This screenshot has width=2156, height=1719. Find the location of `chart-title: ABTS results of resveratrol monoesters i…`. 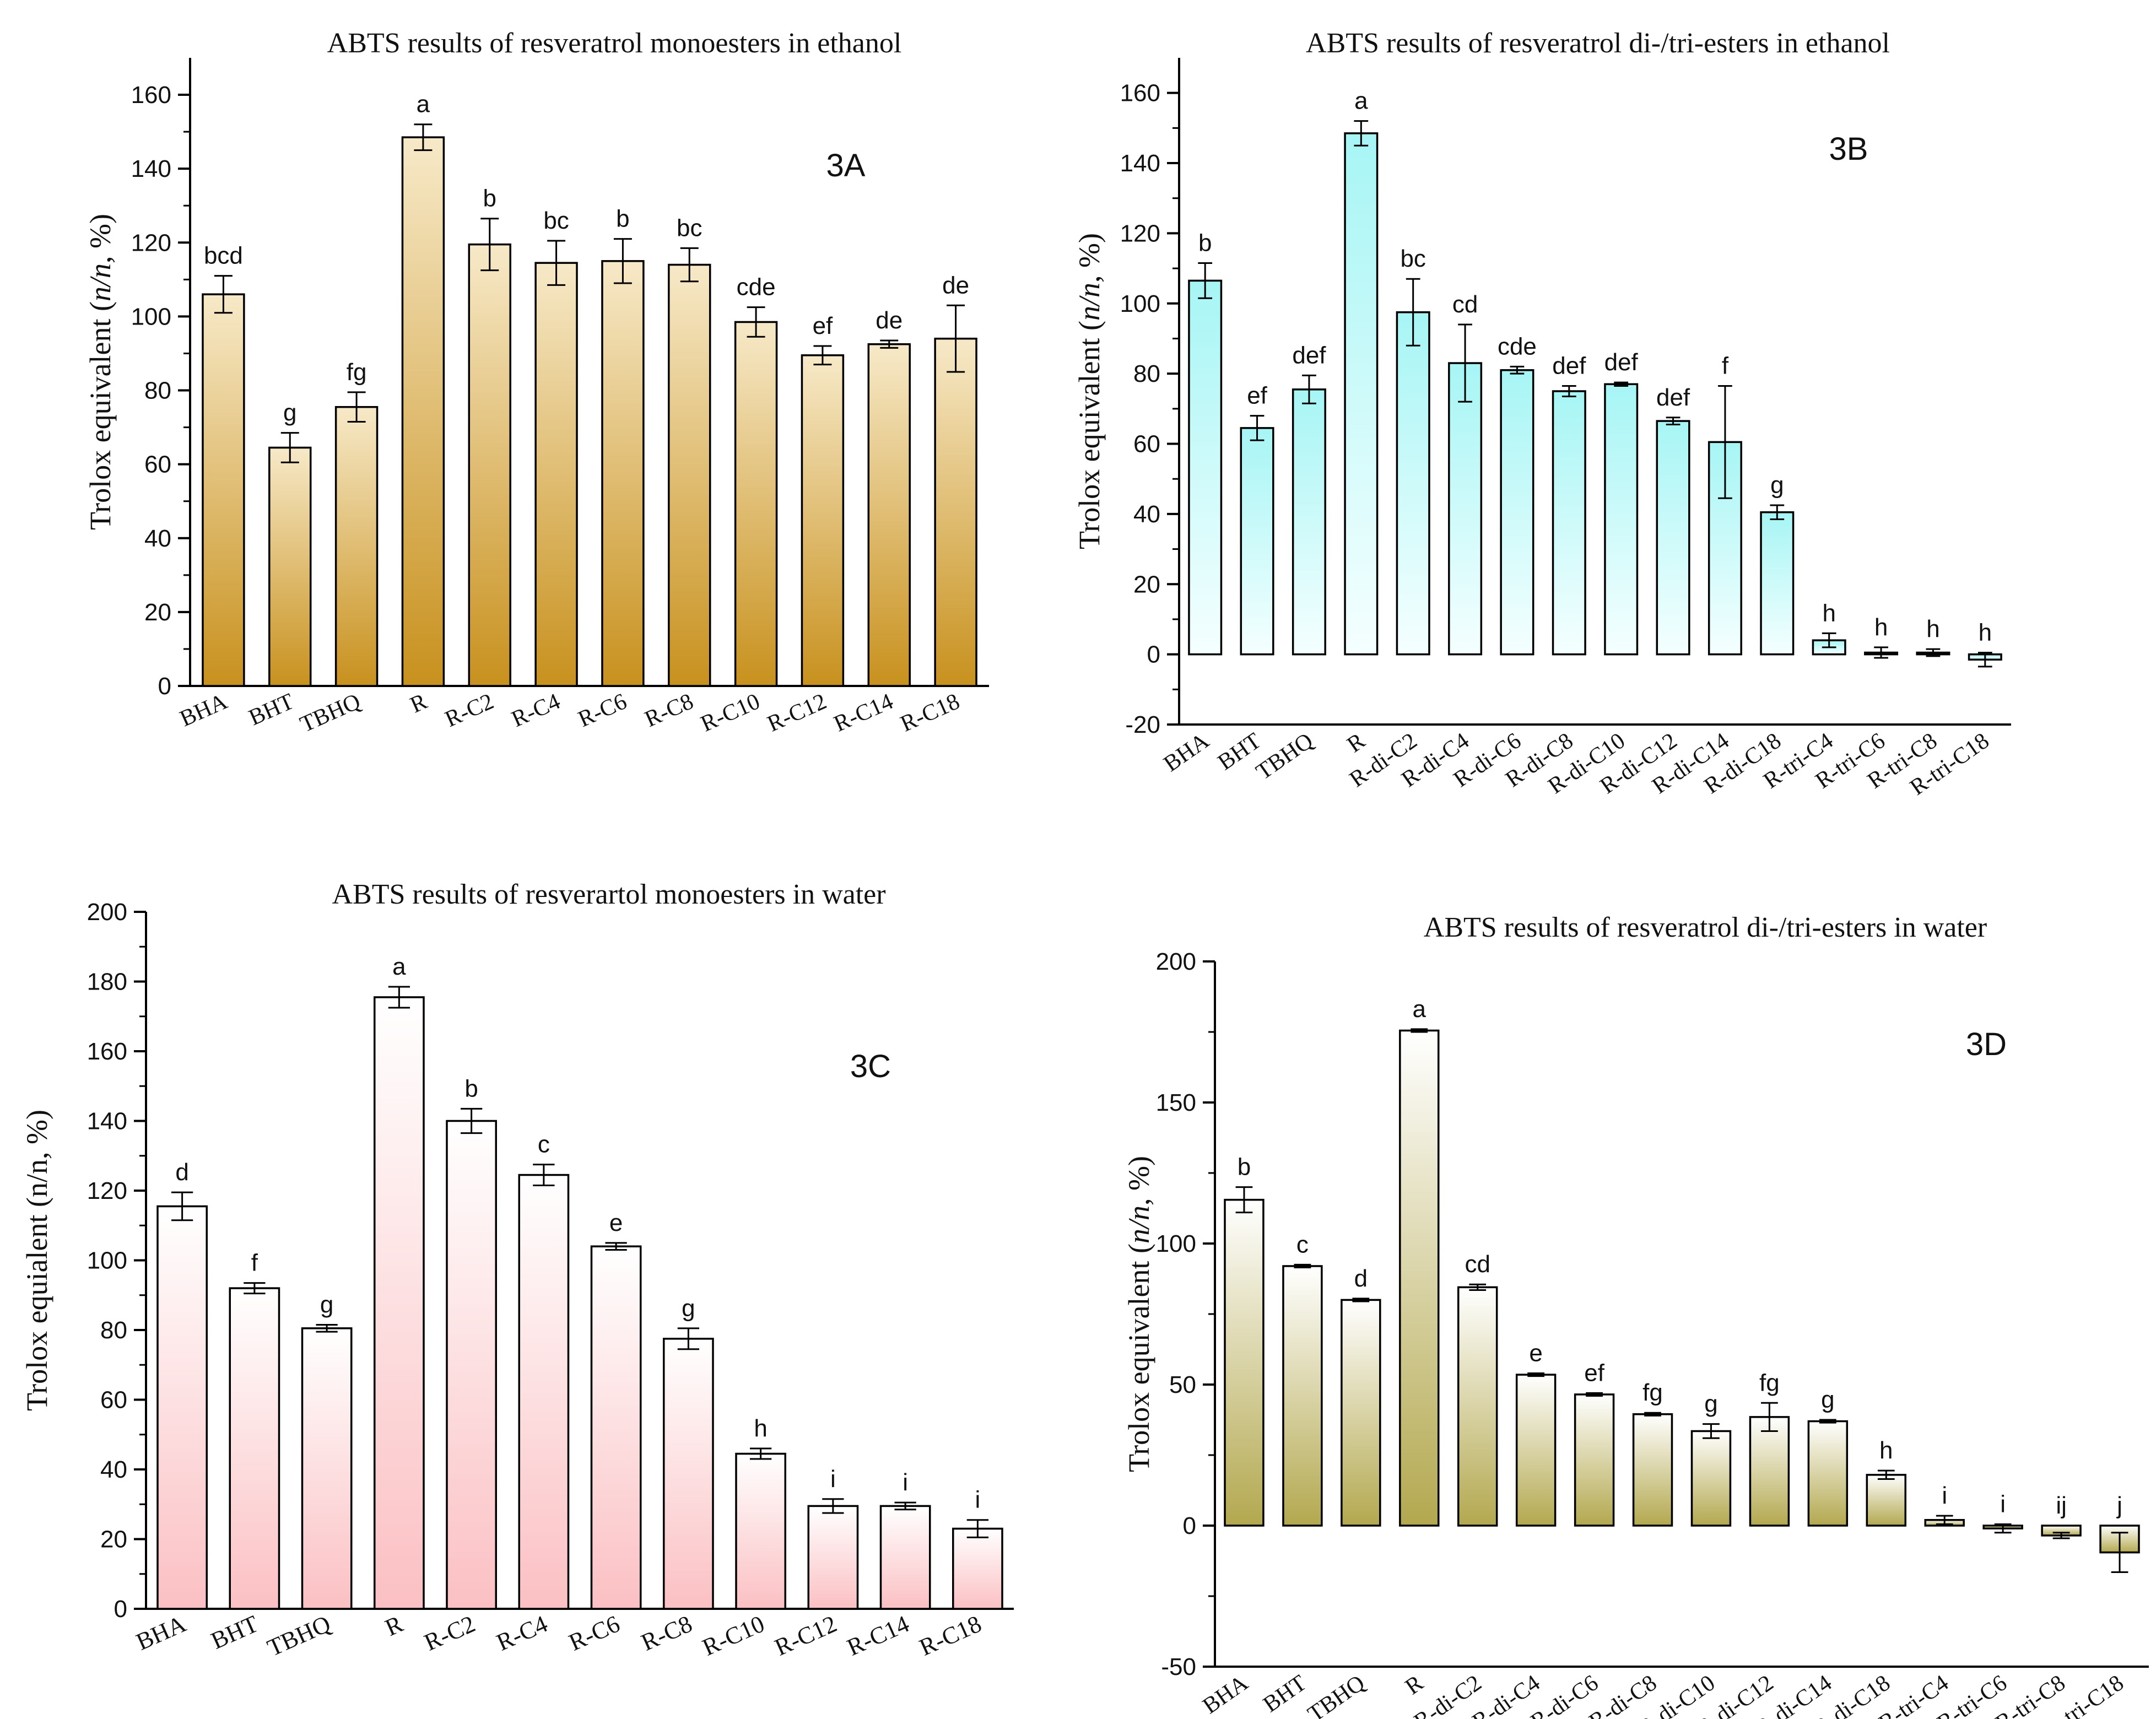

chart-title: ABTS results of resveratrol monoesters i… is located at coordinates (614, 44).